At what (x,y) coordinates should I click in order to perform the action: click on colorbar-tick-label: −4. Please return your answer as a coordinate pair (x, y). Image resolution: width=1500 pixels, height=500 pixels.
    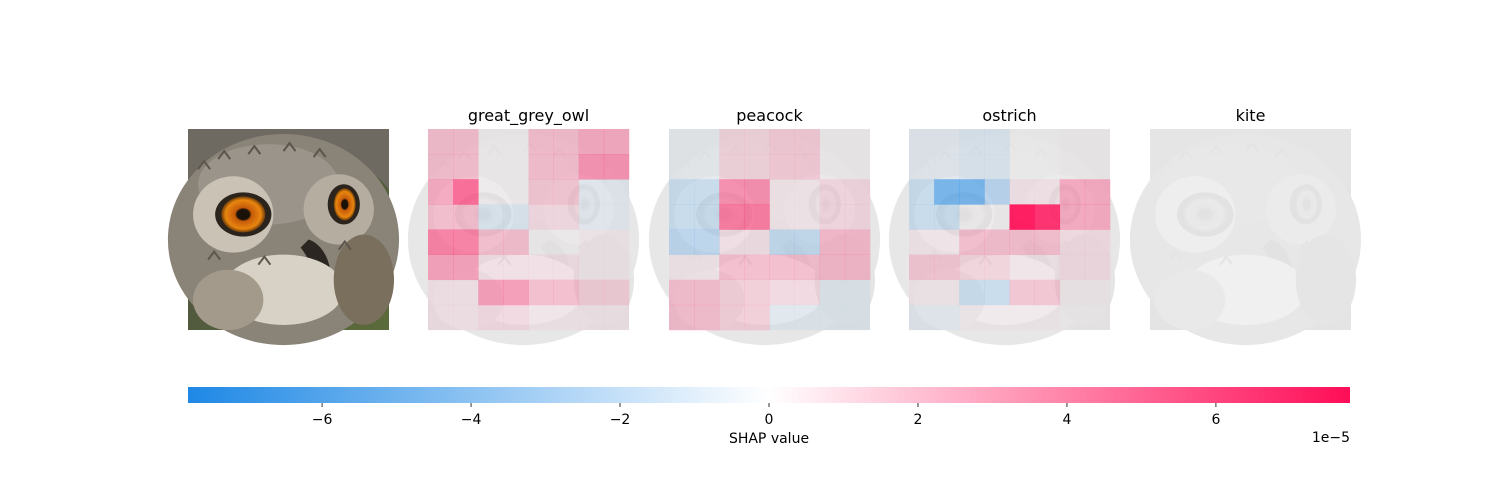
    Looking at the image, I should click on (471, 420).